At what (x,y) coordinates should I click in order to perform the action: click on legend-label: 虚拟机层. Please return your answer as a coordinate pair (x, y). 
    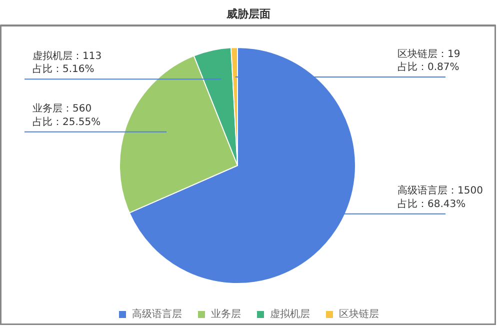
    Looking at the image, I should click on (290, 314).